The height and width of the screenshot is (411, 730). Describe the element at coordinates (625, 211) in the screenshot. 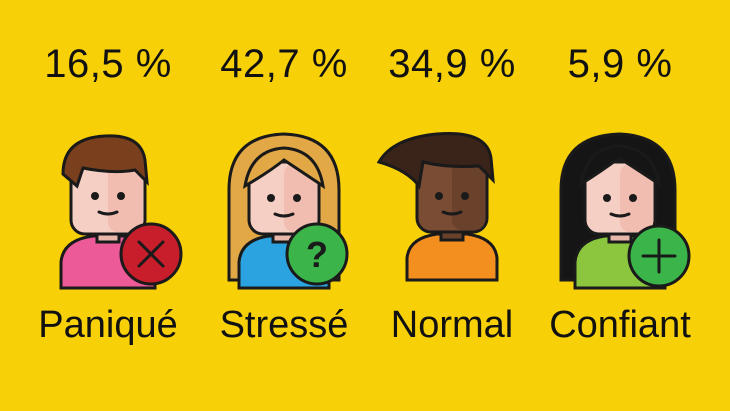

I see `confident-person-icon` at that location.